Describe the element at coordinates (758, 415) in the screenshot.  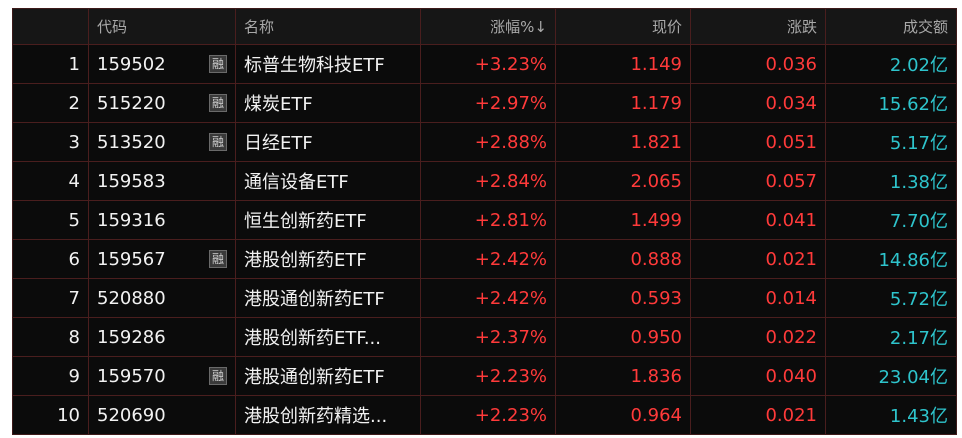
I see `change: 0.021` at that location.